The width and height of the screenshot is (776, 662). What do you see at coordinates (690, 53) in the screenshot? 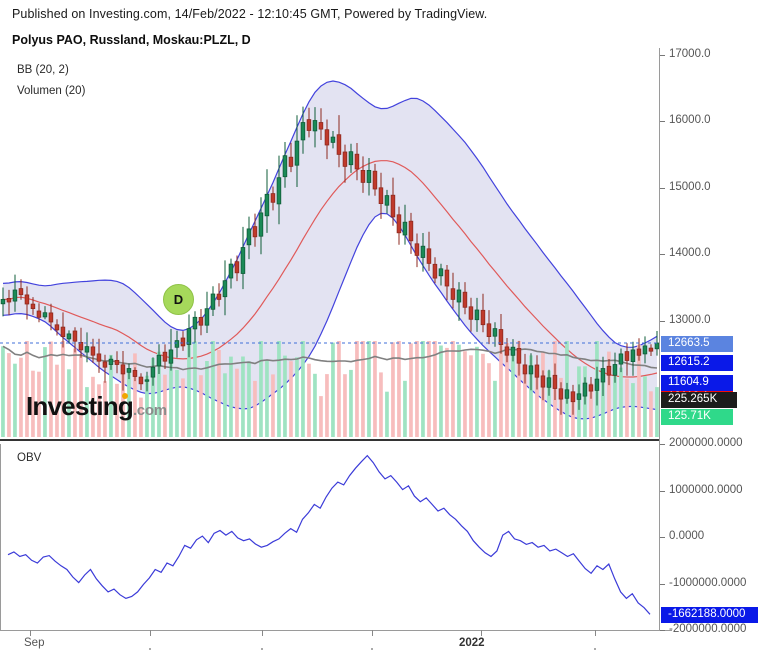
I see `price-tick-label: 17000.0` at bounding box center [690, 53].